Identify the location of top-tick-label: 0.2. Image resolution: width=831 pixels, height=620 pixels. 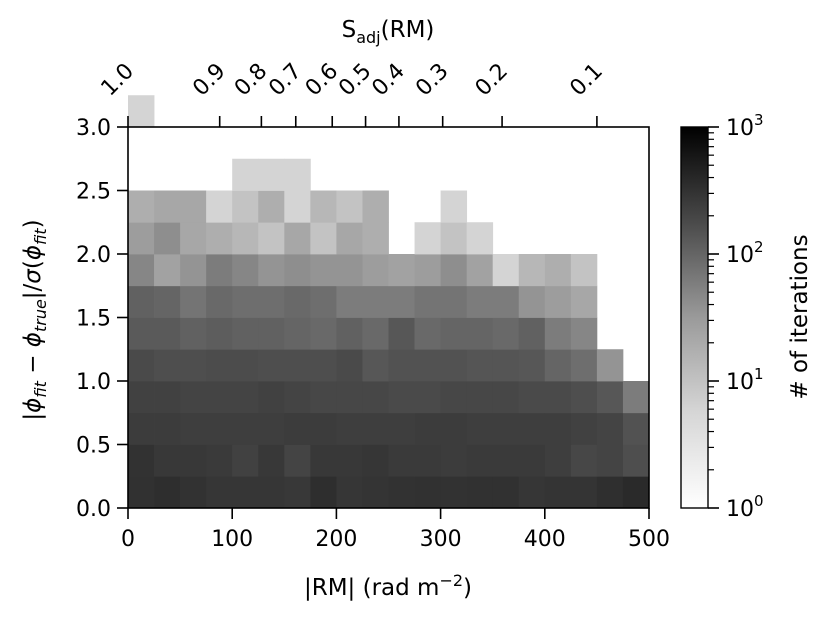
(492, 80).